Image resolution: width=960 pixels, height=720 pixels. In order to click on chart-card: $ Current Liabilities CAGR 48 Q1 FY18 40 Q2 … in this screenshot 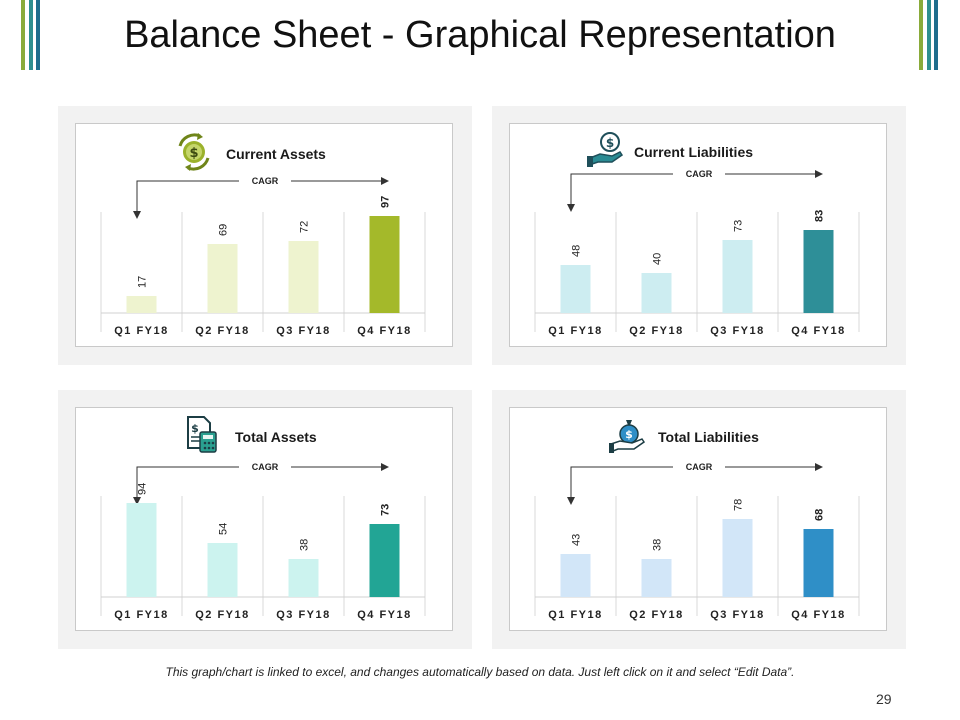, I will do `click(698, 235)`.